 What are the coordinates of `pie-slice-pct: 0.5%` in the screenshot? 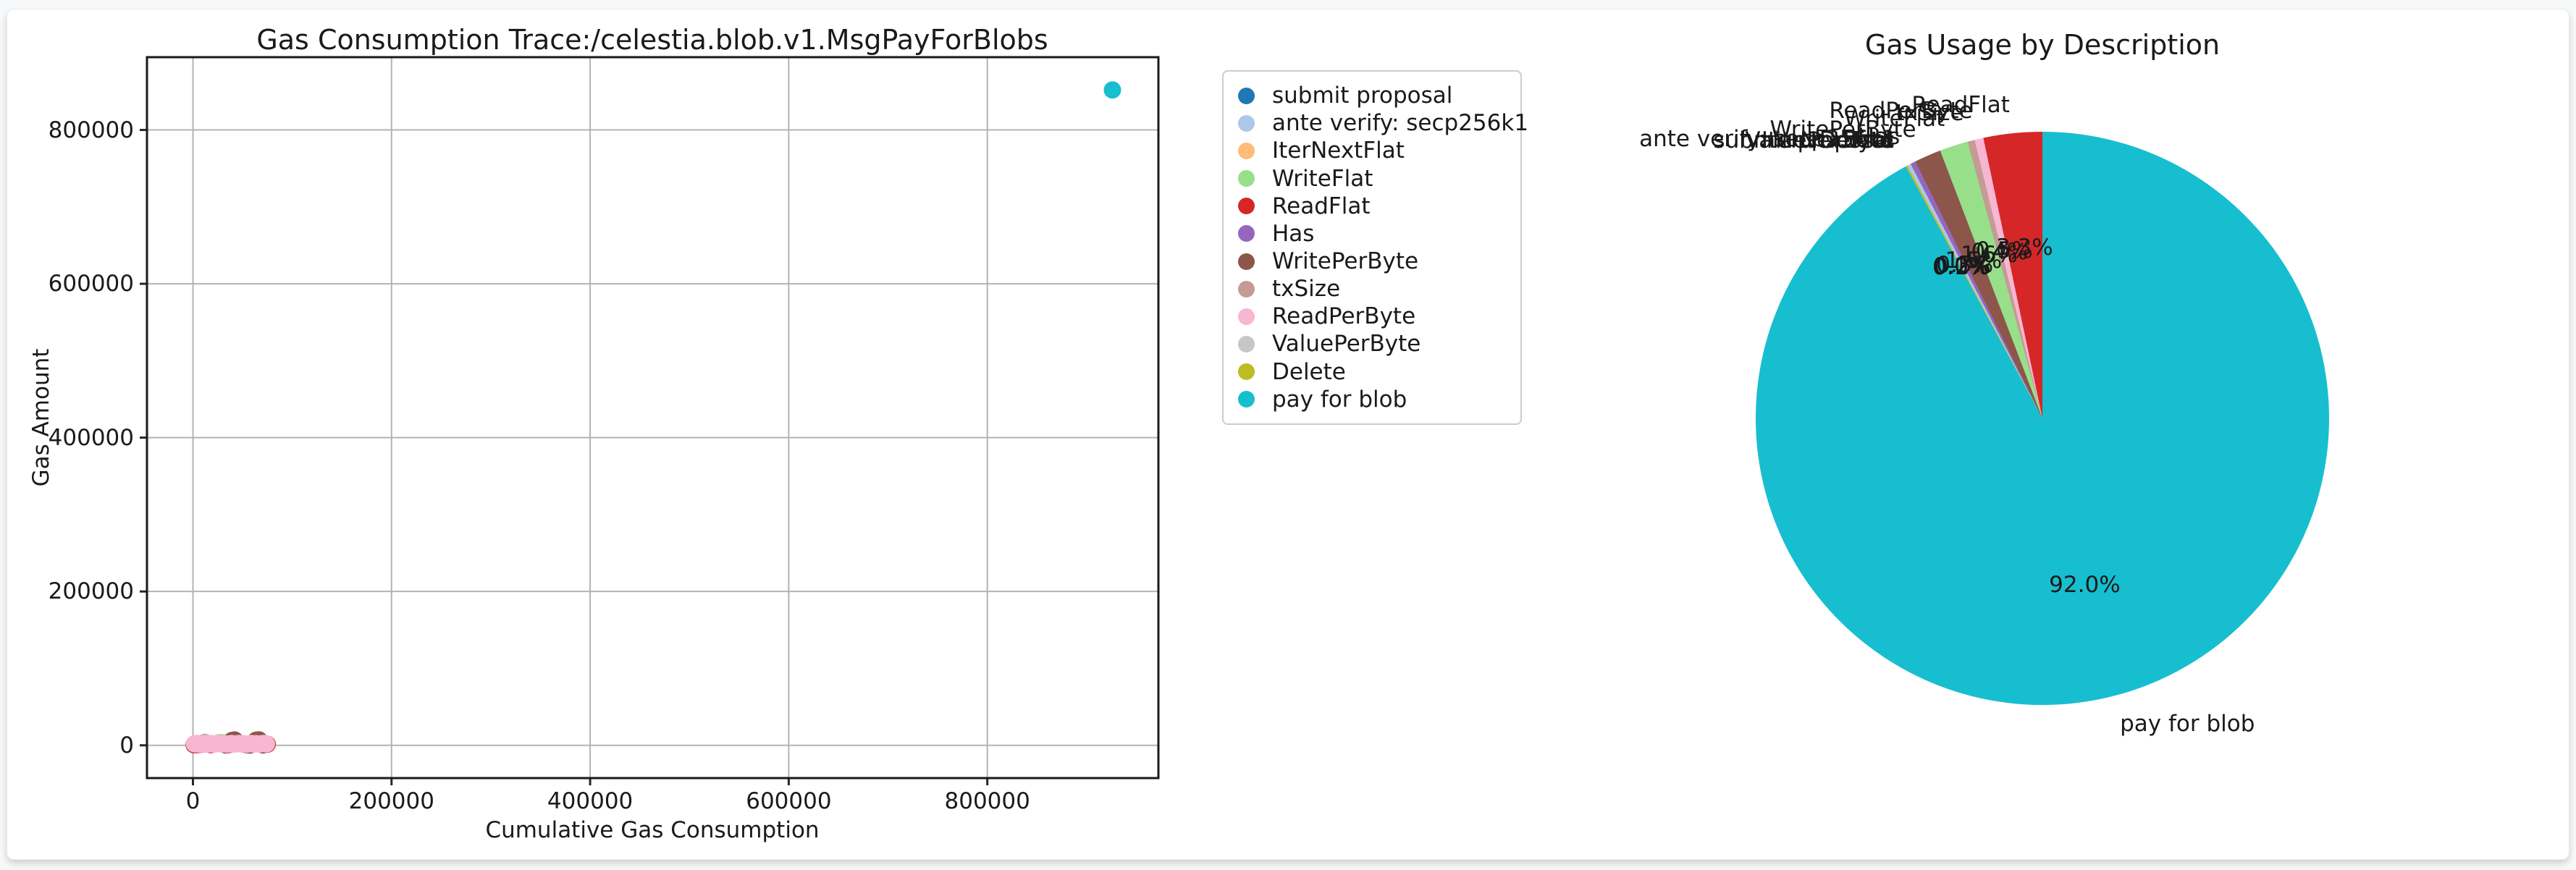 It's located at (2004, 251).